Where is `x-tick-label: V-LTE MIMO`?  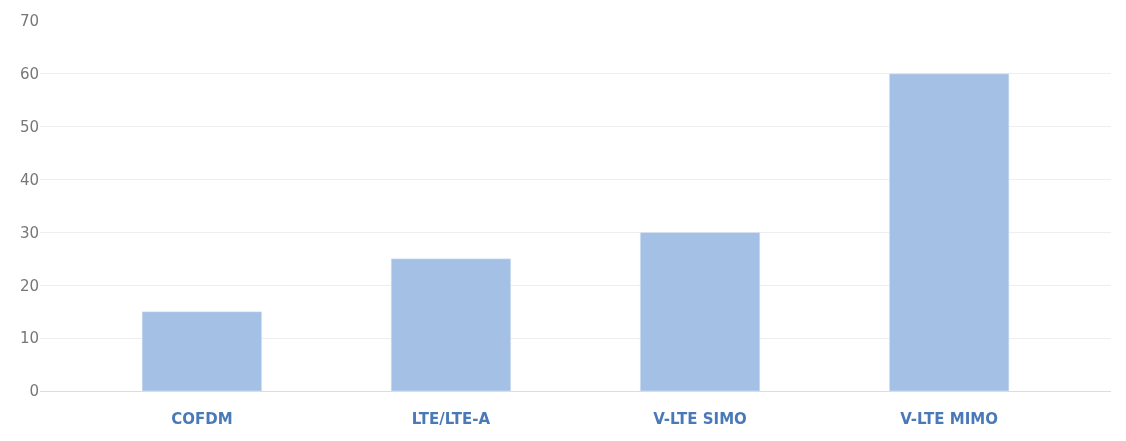
x-tick-label: V-LTE MIMO is located at coordinates (949, 419).